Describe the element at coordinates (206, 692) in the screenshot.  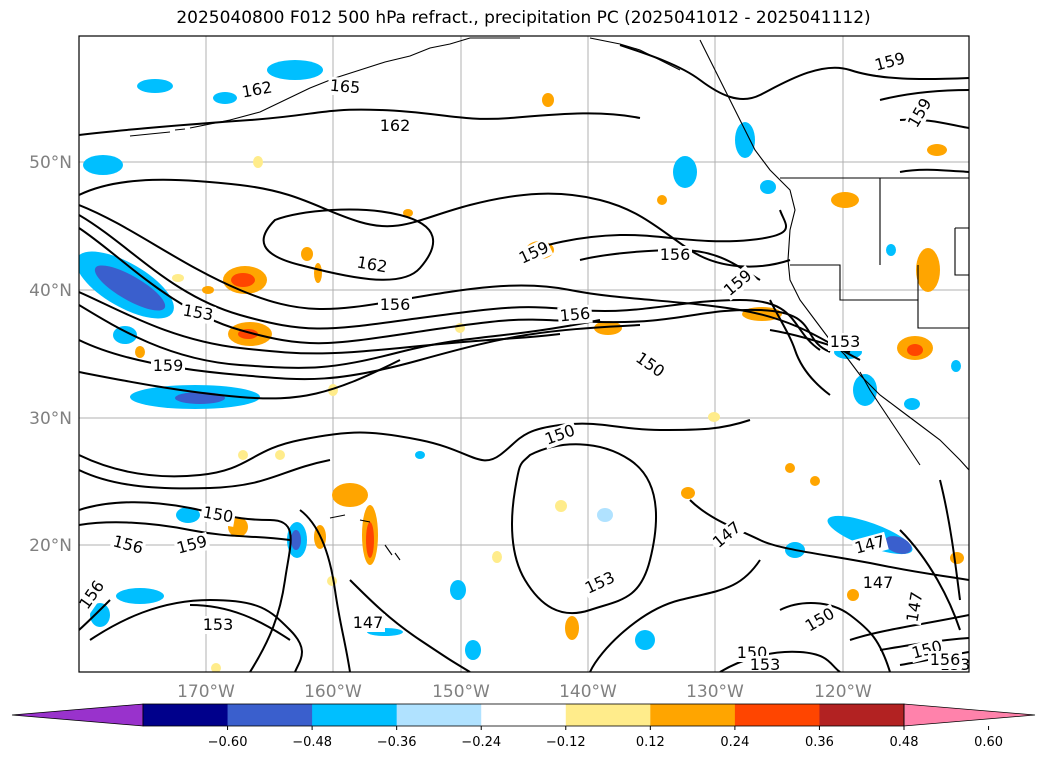
I see `lon-label: 170°W` at that location.